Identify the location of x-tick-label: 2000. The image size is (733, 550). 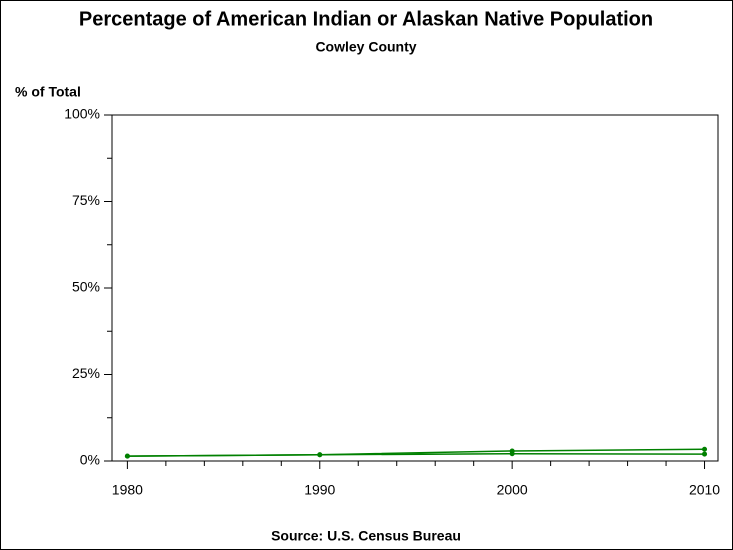
(512, 490).